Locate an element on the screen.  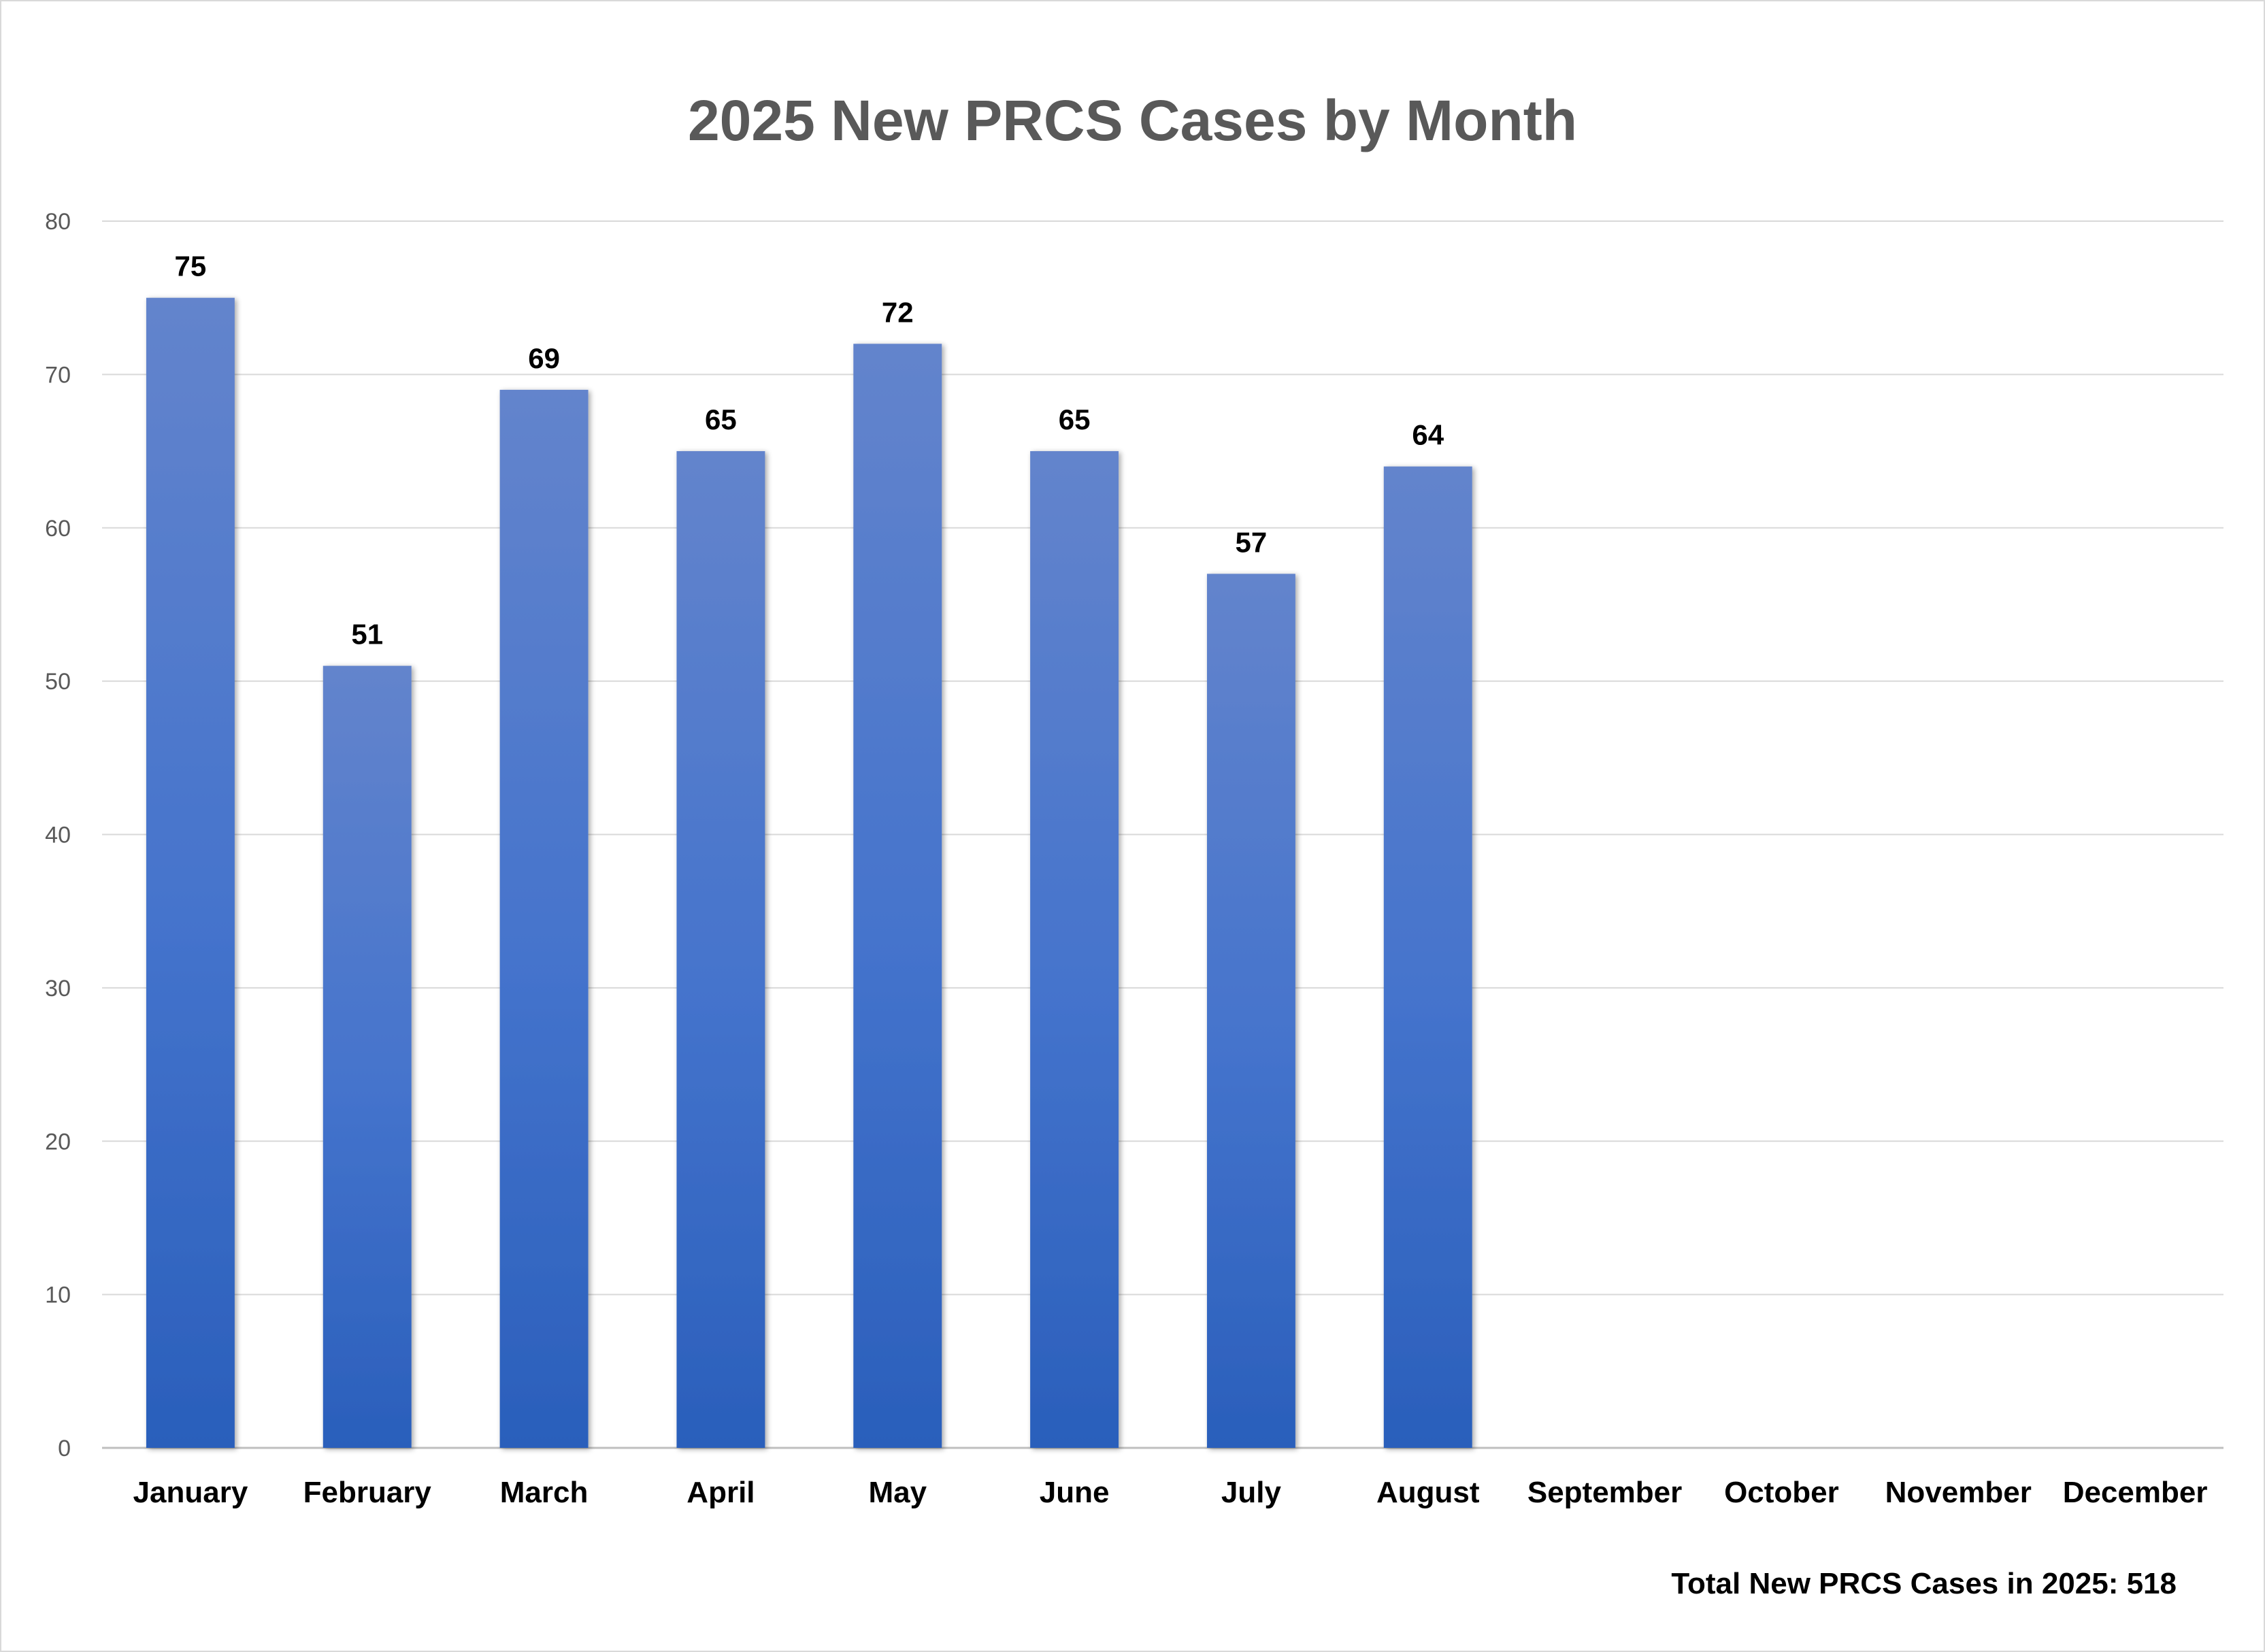
data-label-january: 75 is located at coordinates (191, 266).